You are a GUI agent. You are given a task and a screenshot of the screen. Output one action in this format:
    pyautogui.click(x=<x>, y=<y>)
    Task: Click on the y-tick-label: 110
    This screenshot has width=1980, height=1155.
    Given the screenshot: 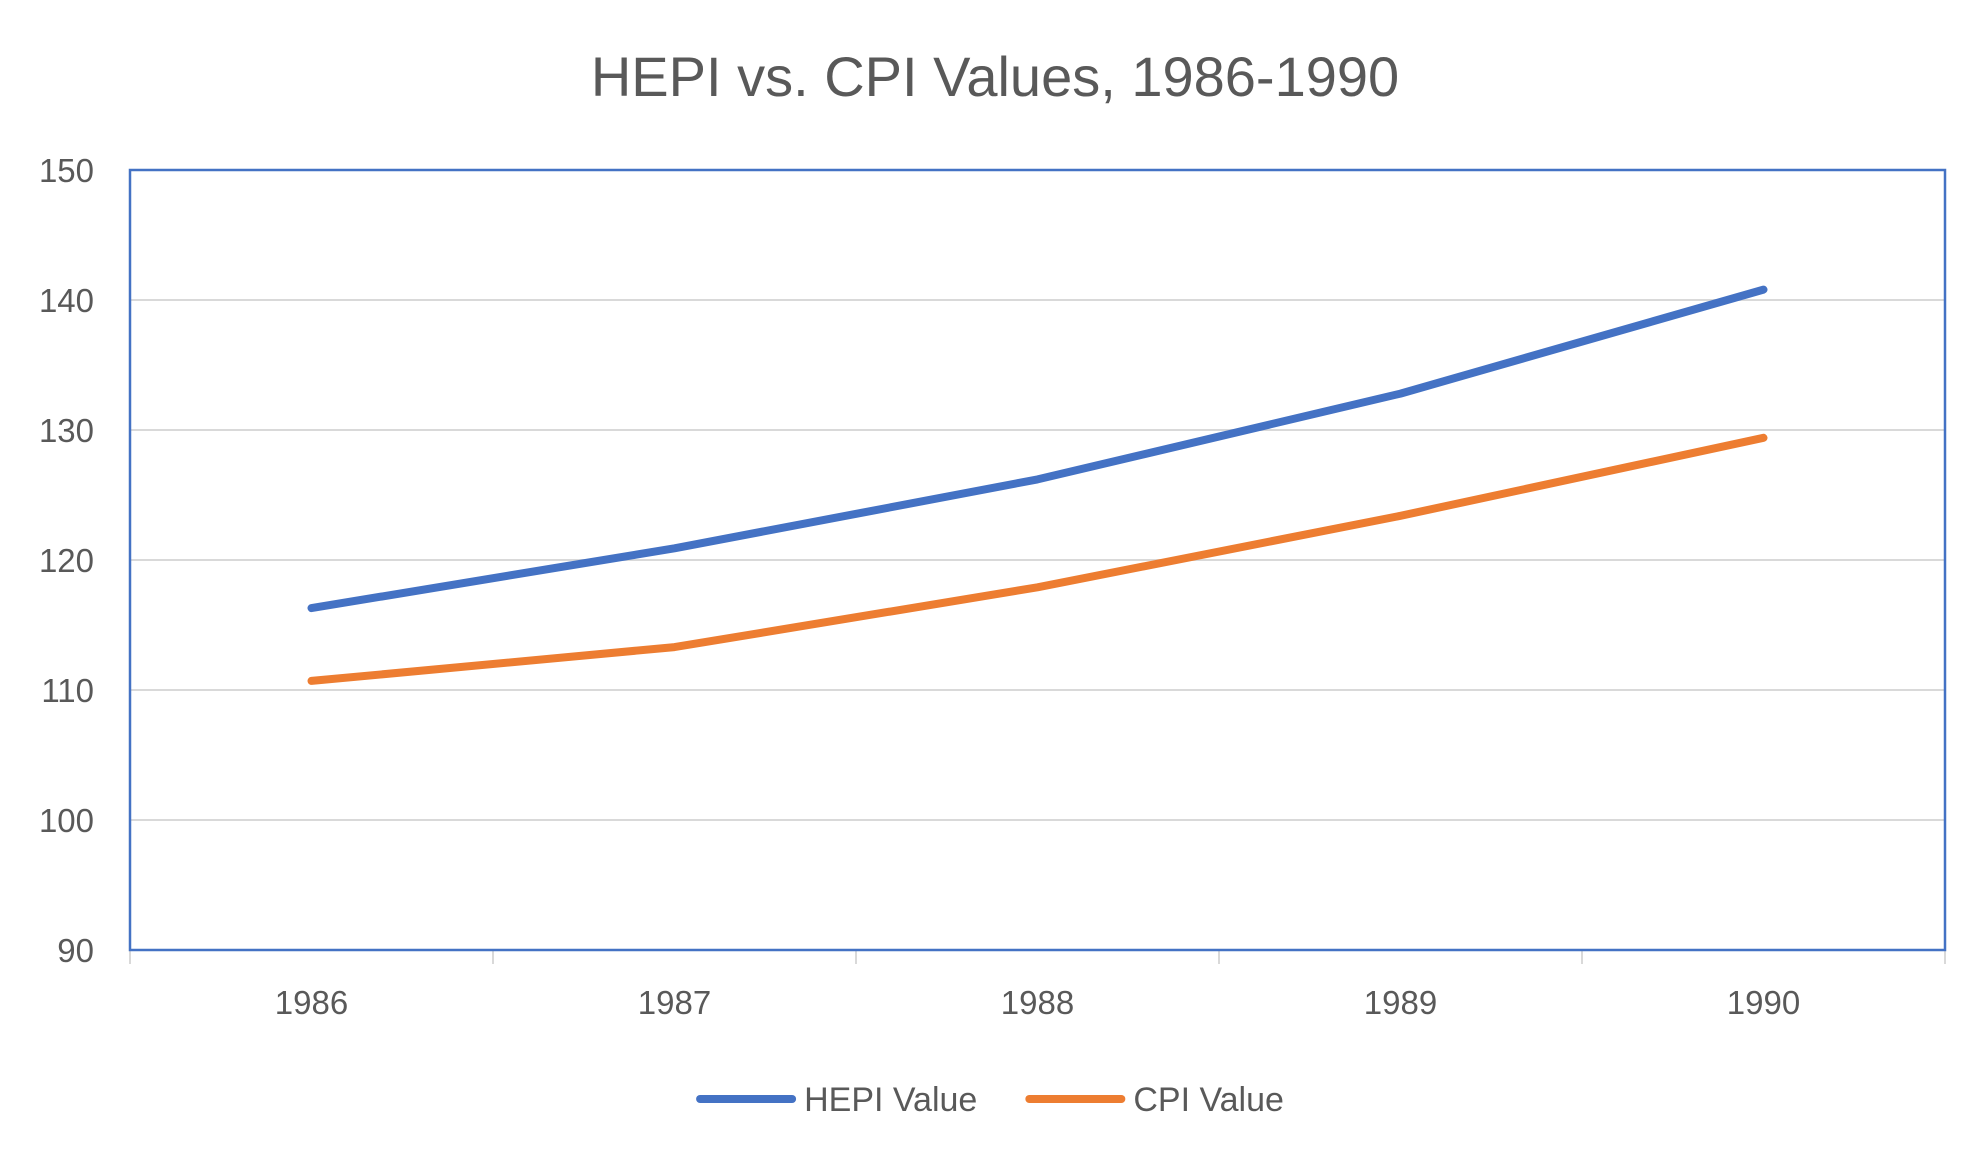 What is the action you would take?
    pyautogui.click(x=67, y=690)
    